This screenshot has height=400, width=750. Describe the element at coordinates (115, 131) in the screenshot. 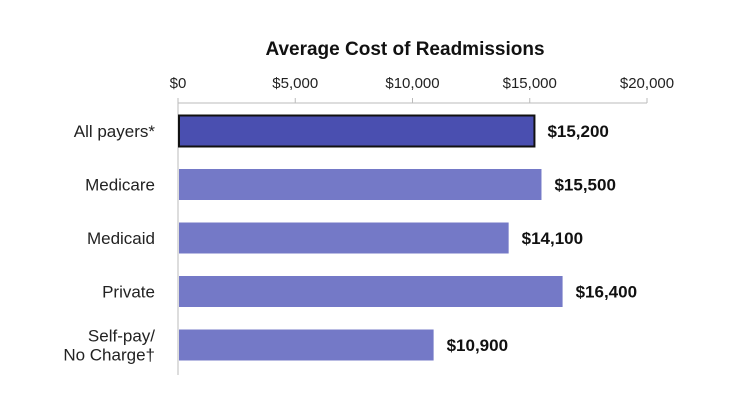

I see `category-label: All payers*` at that location.